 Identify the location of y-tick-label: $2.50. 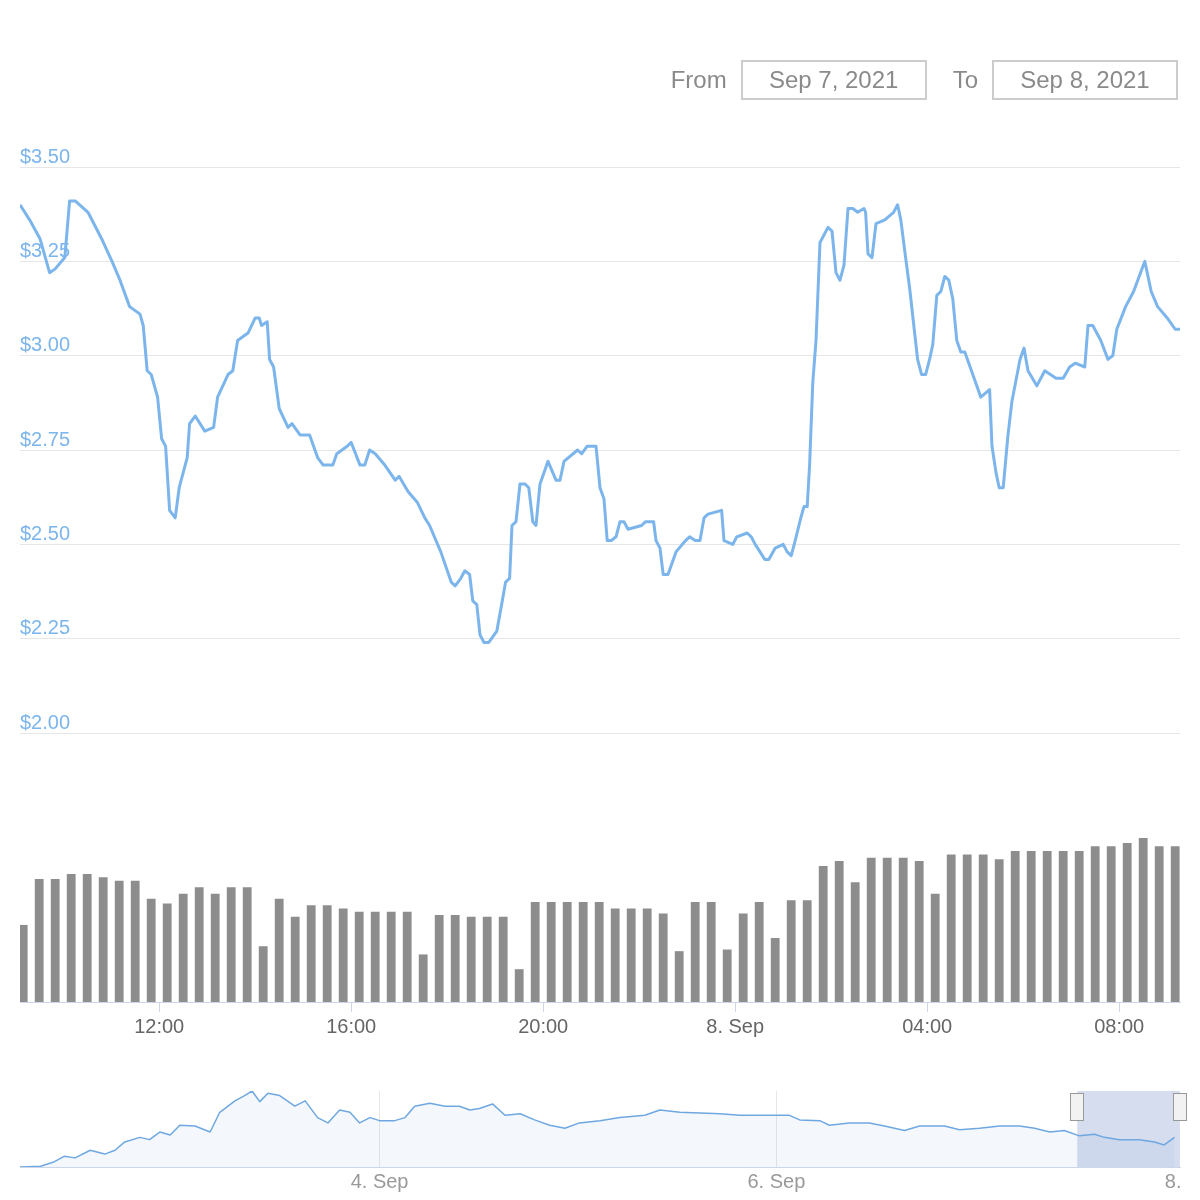
(45, 532).